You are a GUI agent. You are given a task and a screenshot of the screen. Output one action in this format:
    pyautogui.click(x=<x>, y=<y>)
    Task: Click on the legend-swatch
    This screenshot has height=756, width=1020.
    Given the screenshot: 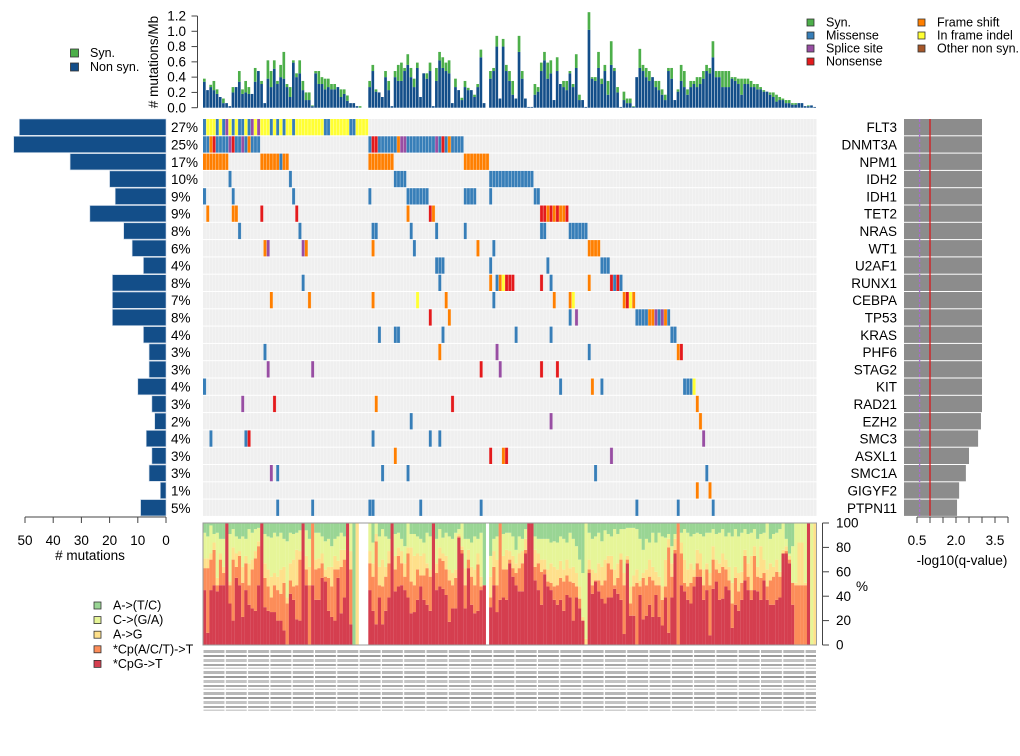 What is the action you would take?
    pyautogui.click(x=921, y=35)
    